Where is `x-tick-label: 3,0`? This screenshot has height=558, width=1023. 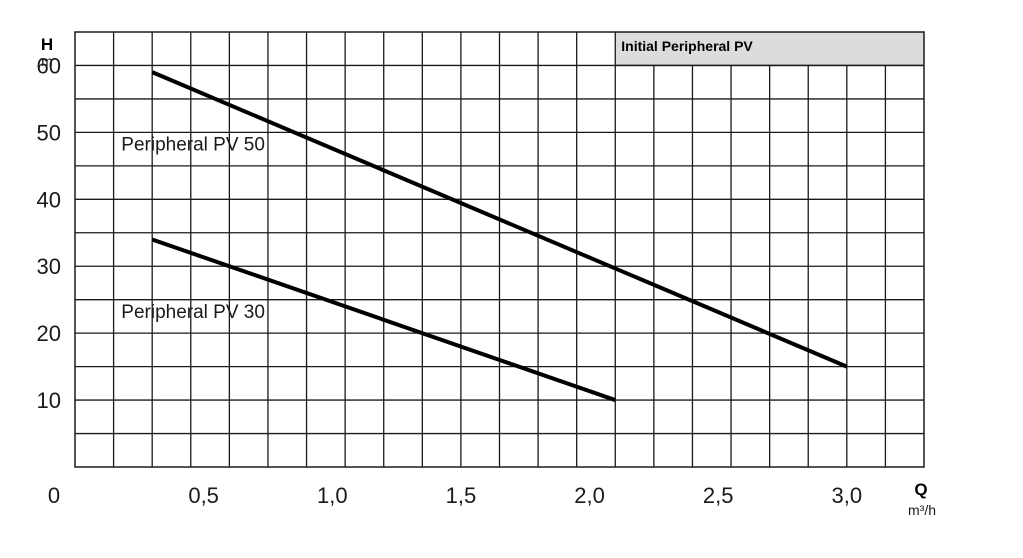
x-tick-label: 3,0 is located at coordinates (847, 495).